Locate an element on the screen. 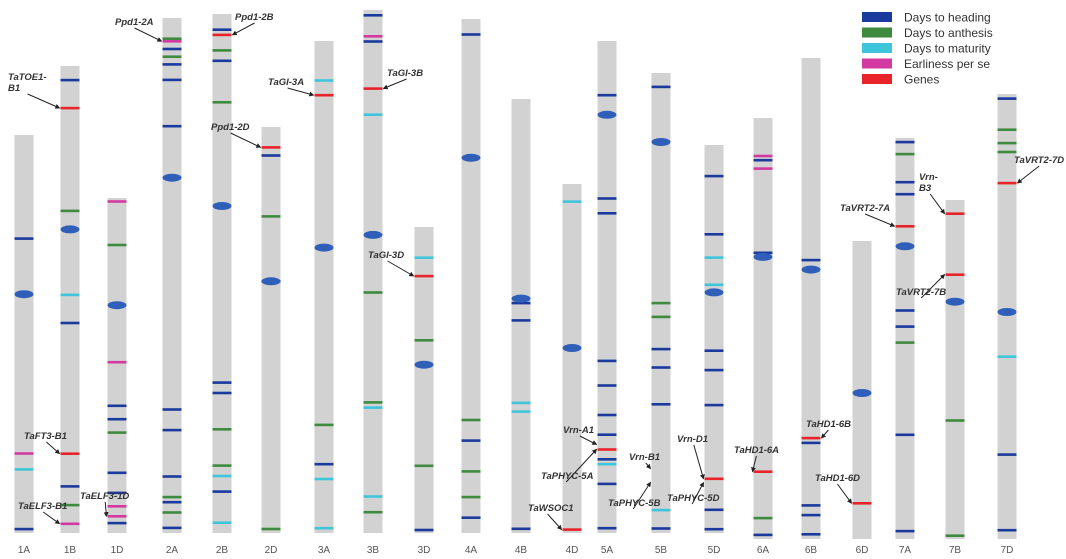 This screenshot has width=1066, height=559. chromosome-3b: 3B is located at coordinates (373, 283).